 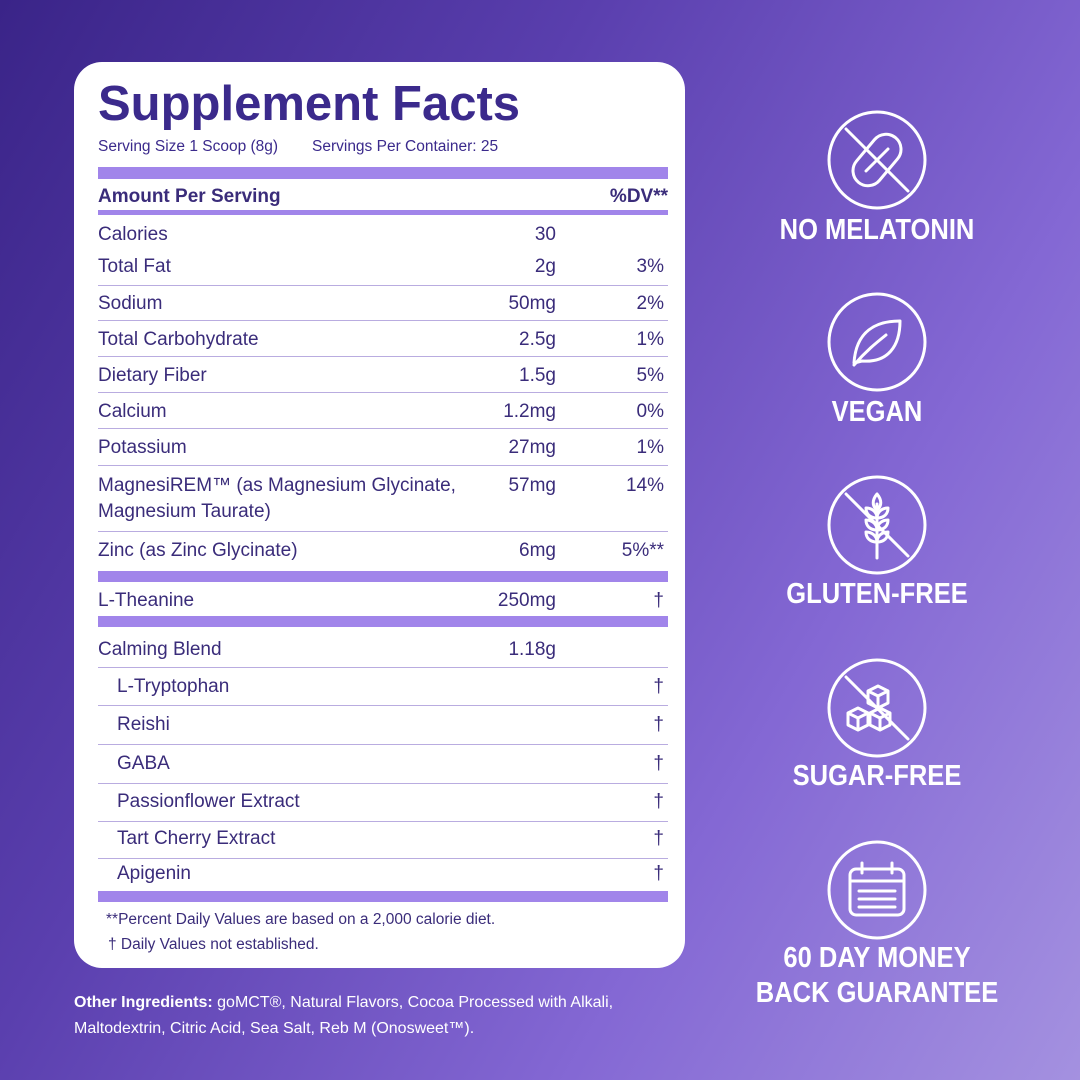 What do you see at coordinates (877, 412) in the screenshot?
I see `badge-label: VEGAN` at bounding box center [877, 412].